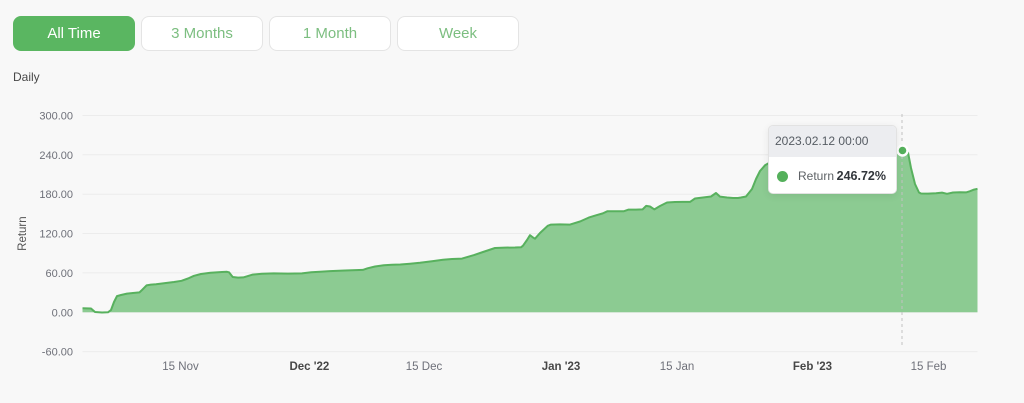 The image size is (1024, 403). Describe the element at coordinates (309, 367) in the screenshot. I see `svg-text: Dec '22` at that location.